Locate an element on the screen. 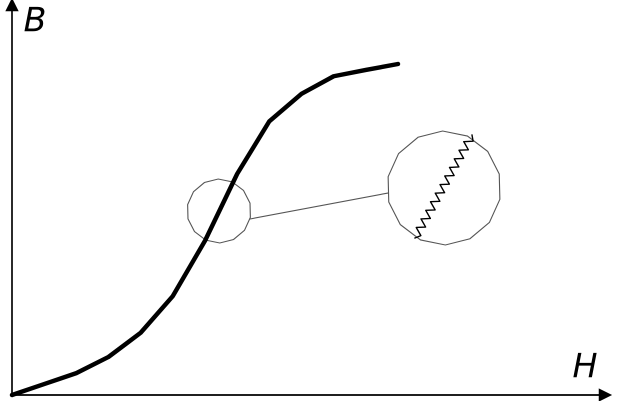  y-axis-title: B is located at coordinates (34, 19).